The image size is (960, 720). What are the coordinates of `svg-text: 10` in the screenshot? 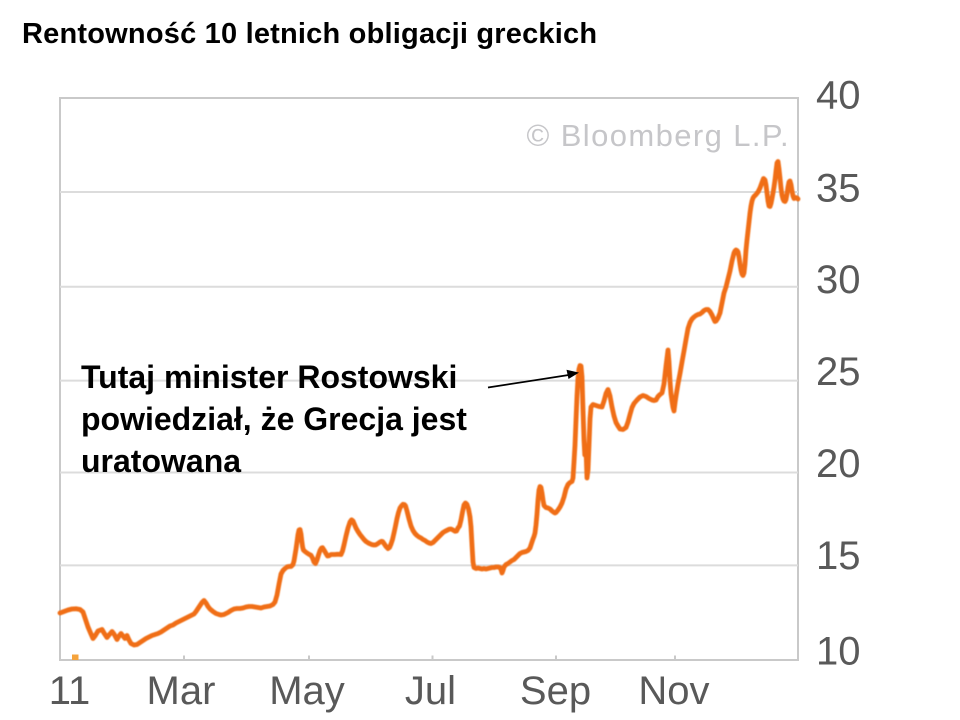 It's located at (838, 652).